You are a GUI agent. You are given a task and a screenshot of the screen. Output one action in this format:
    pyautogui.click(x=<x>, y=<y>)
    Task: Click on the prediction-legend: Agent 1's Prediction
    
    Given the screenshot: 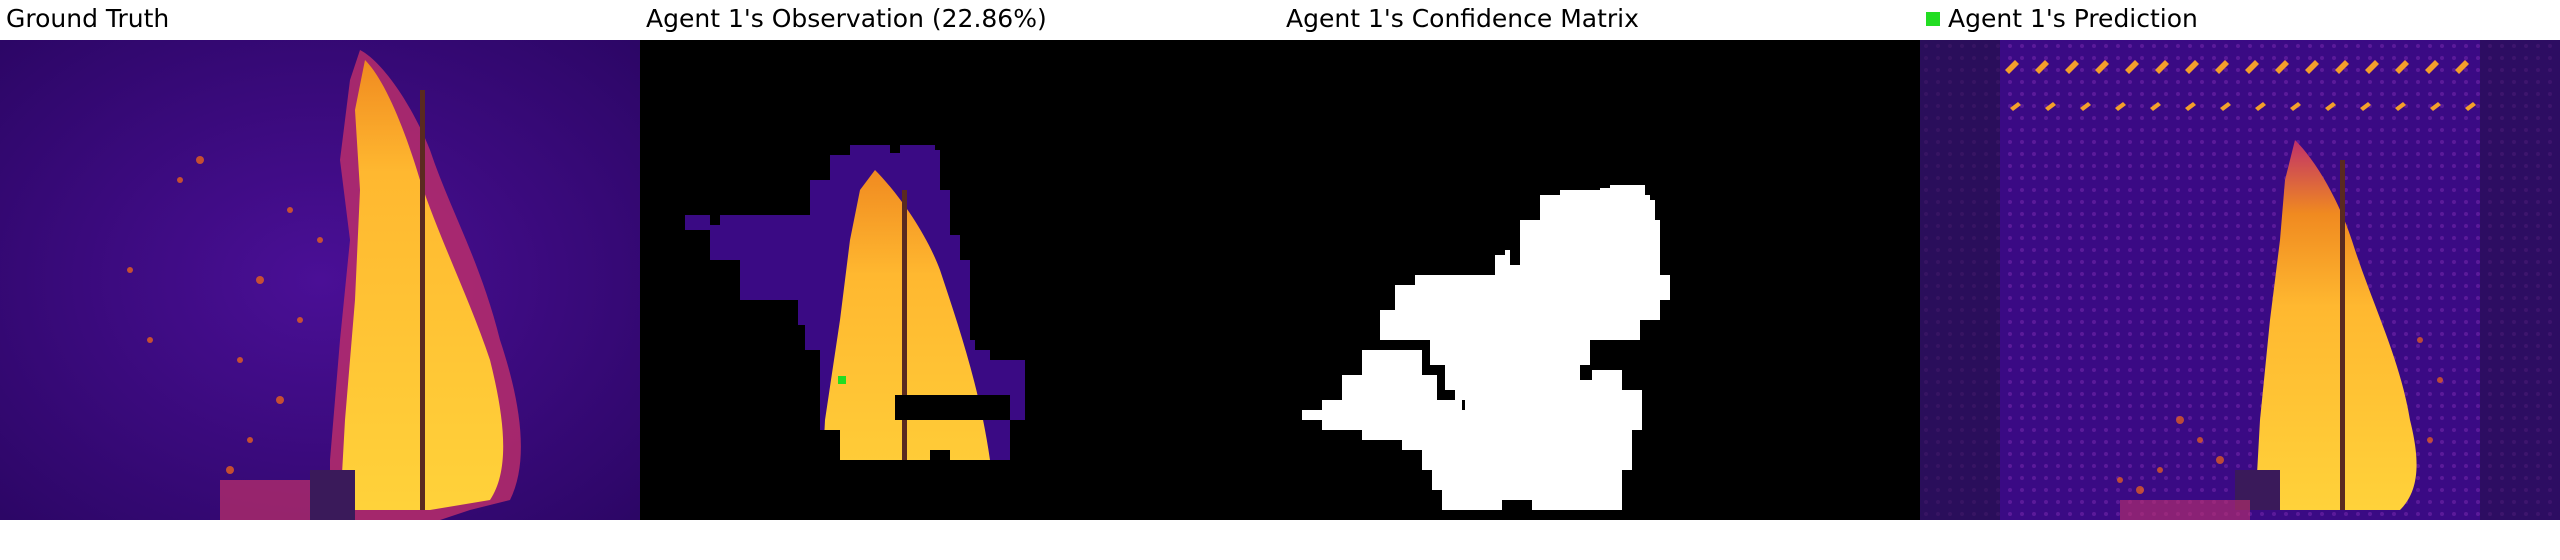 What is the action you would take?
    pyautogui.click(x=2062, y=19)
    